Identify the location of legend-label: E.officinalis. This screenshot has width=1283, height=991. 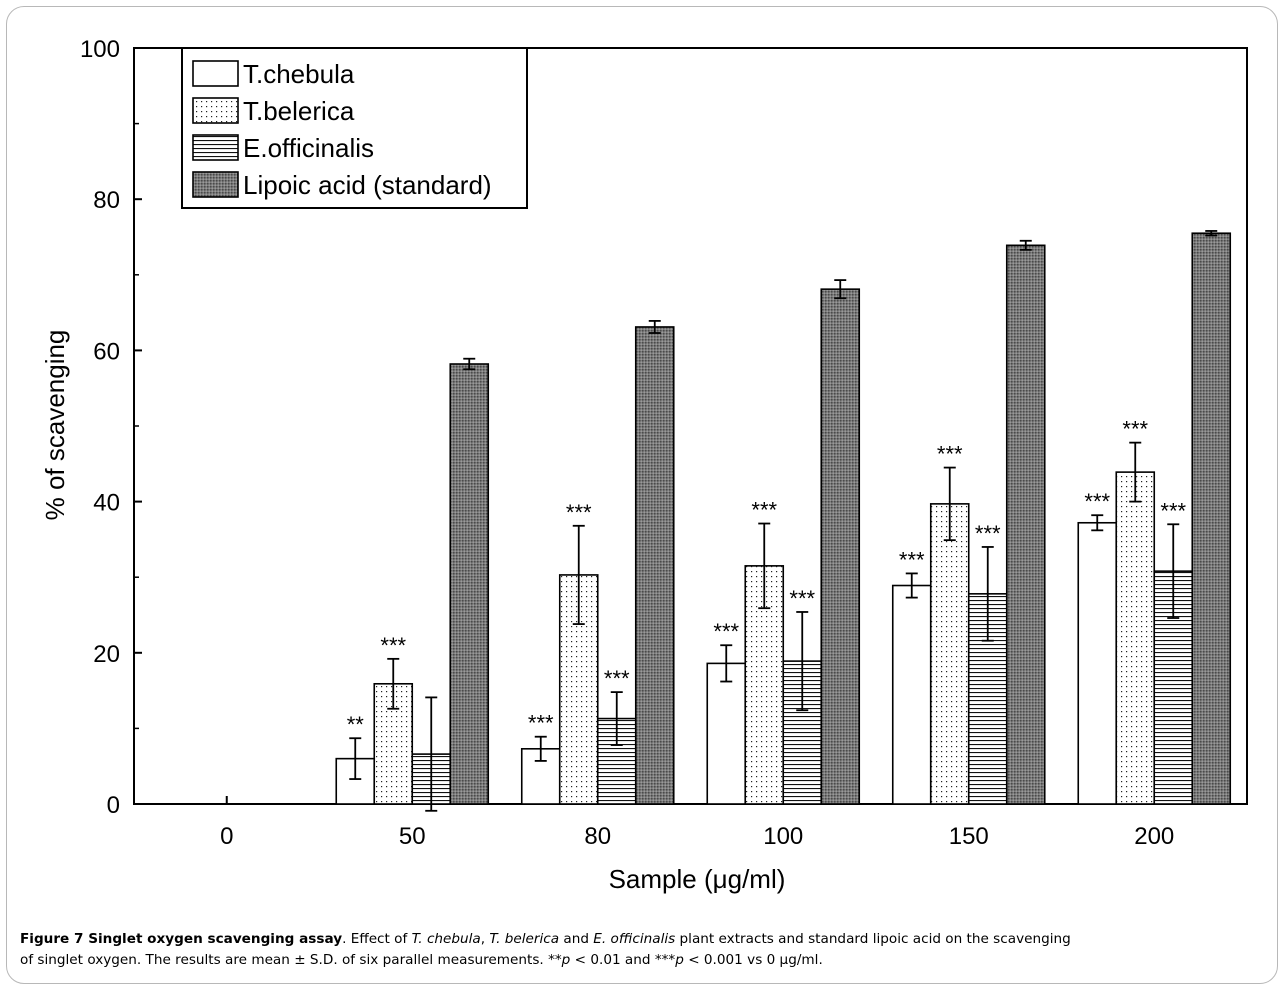
(308, 148).